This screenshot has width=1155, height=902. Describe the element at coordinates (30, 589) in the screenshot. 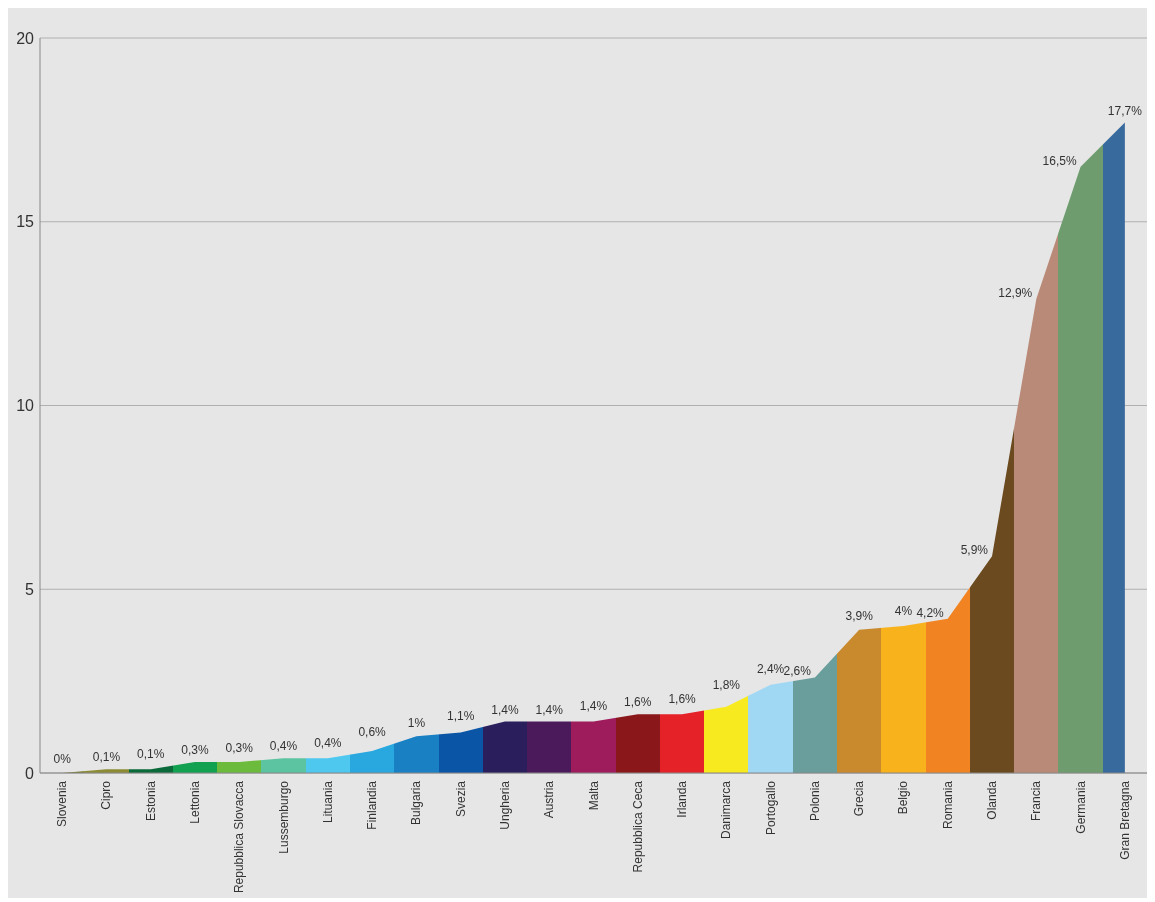

I see `y-tick-label: 5` at that location.